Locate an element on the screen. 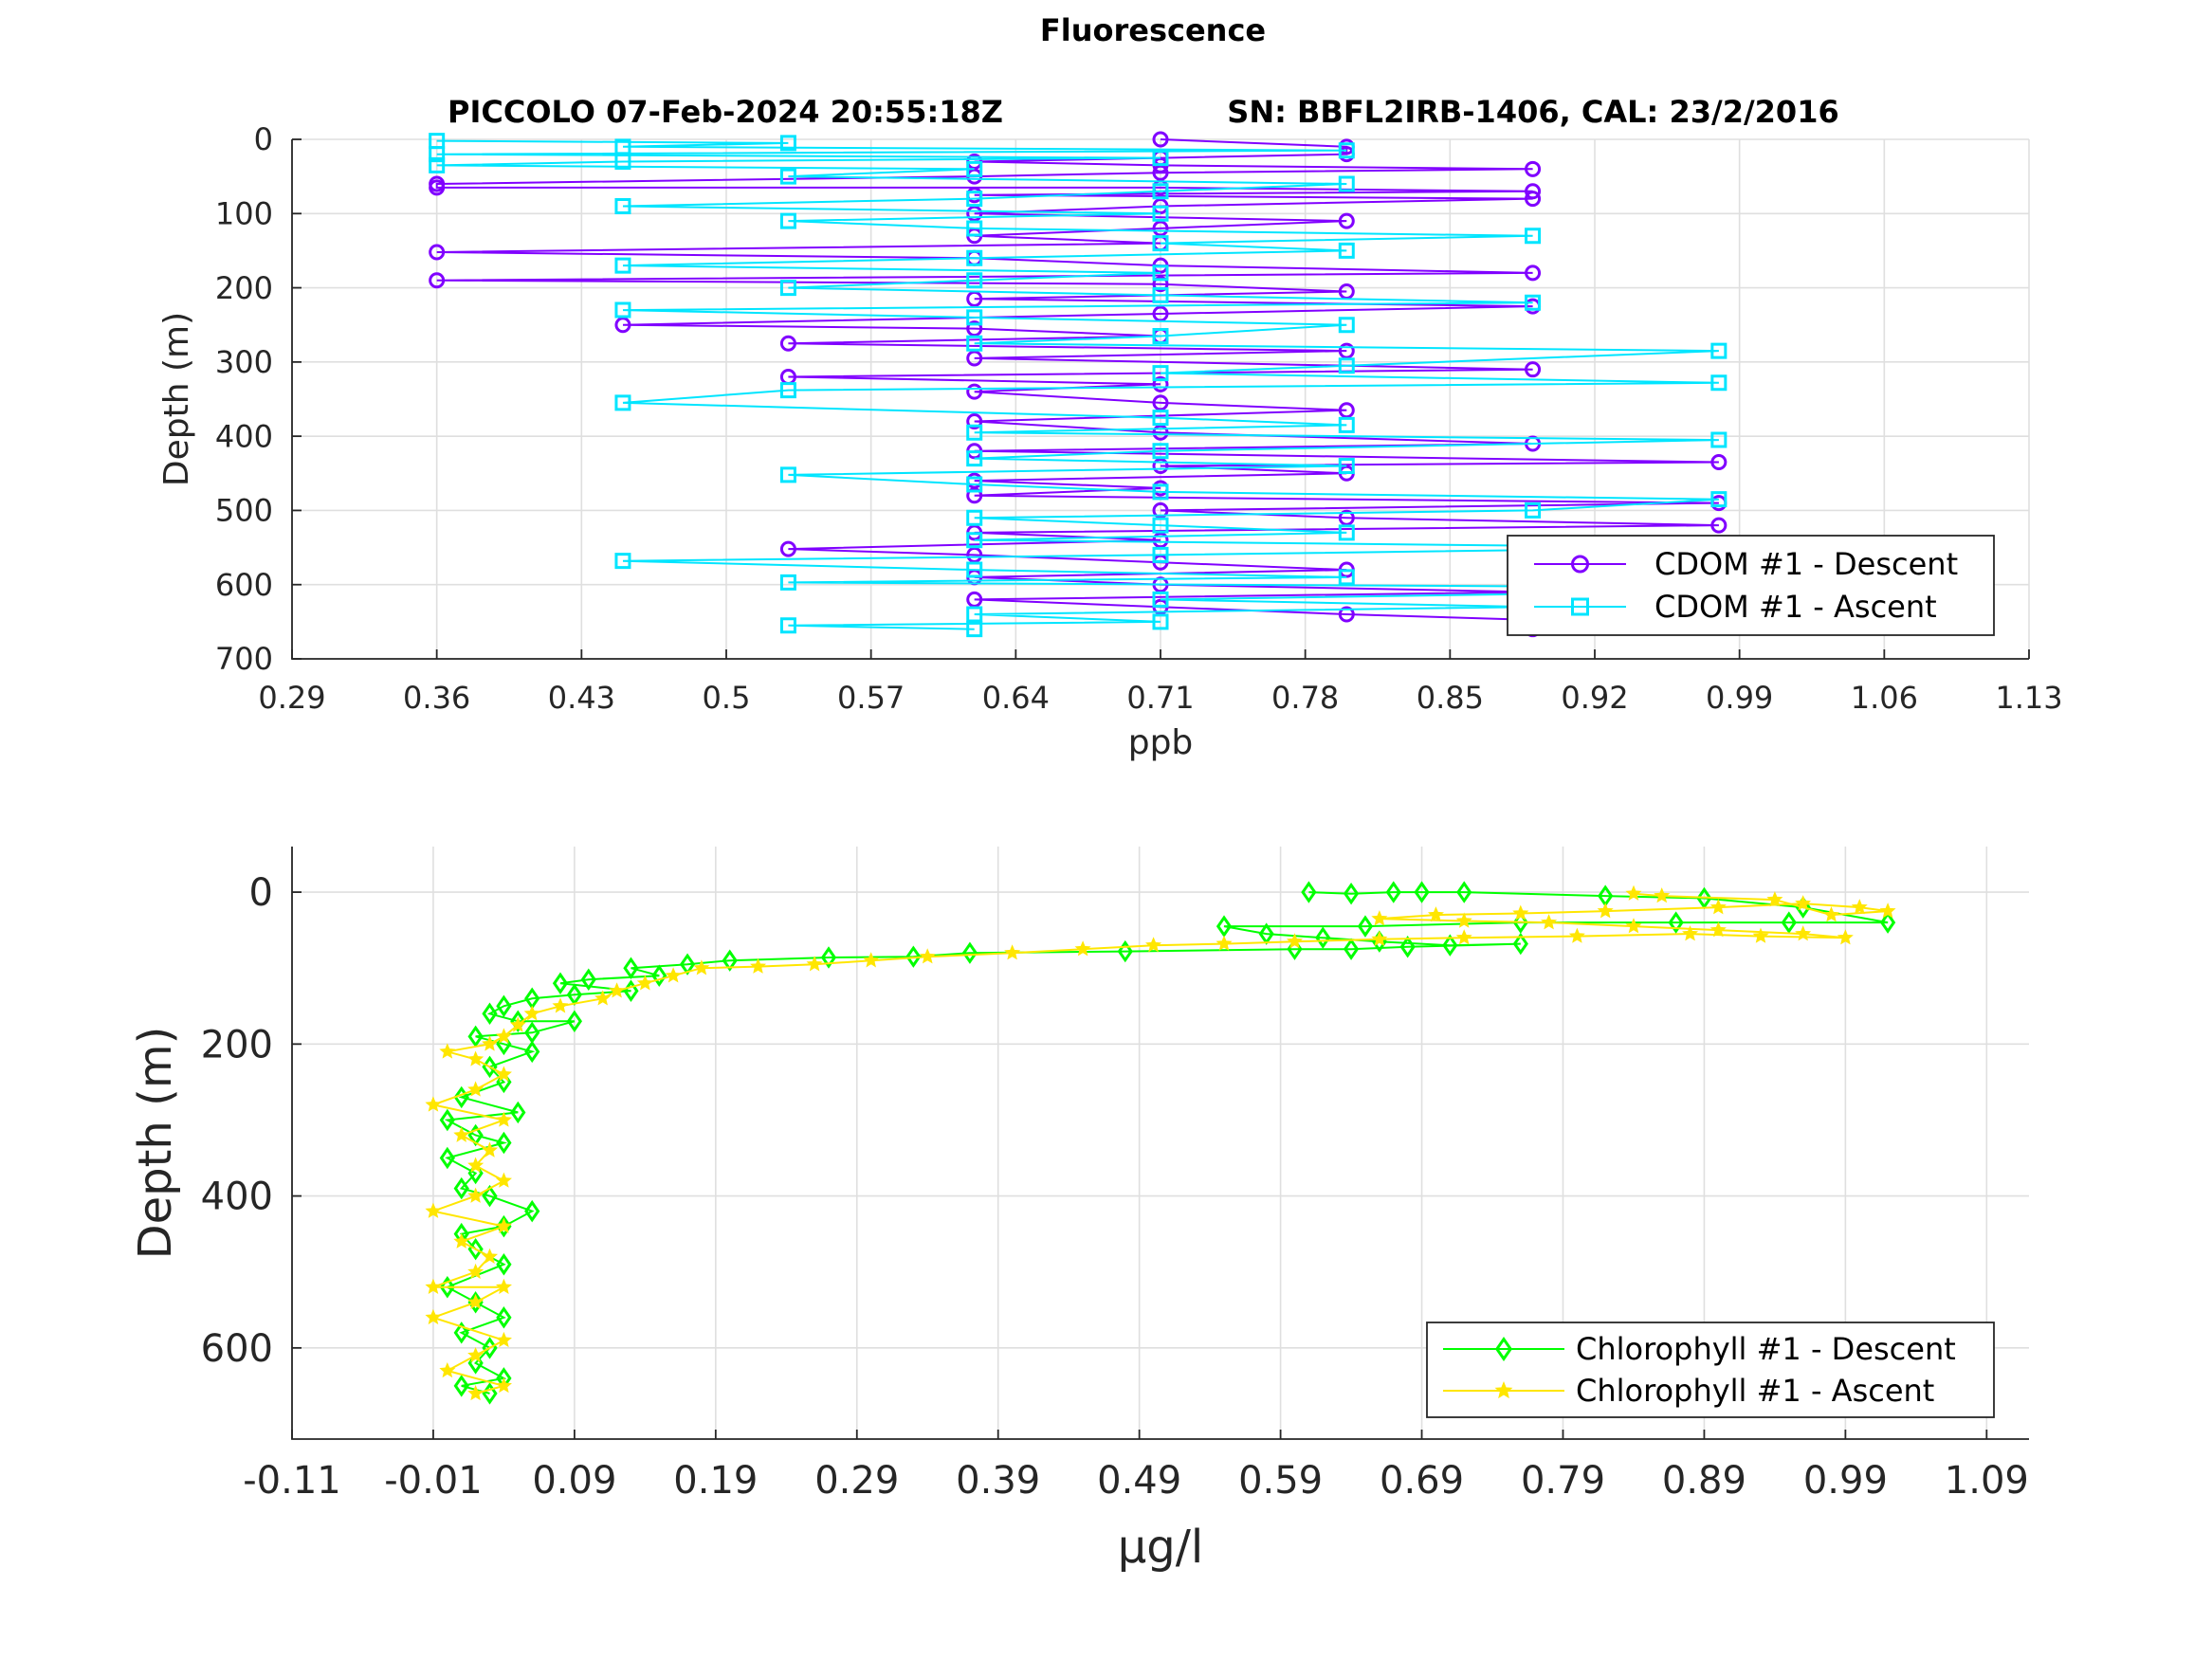  x-tick-label: 1.09 is located at coordinates (1987, 1481).